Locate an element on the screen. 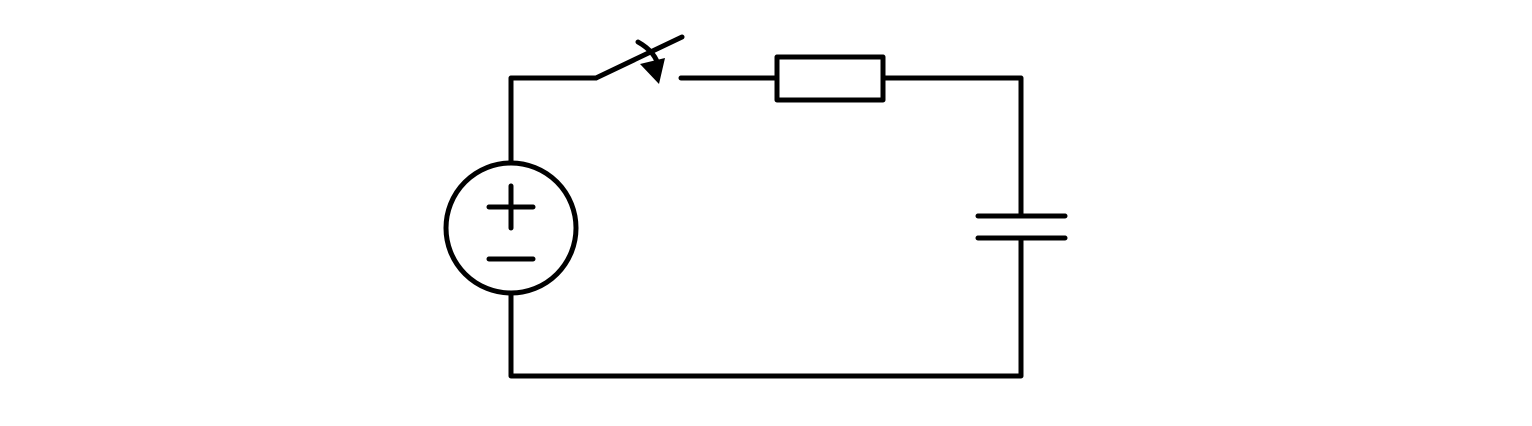 This screenshot has height=426, width=1532. voltage-source-circle is located at coordinates (511, 228).